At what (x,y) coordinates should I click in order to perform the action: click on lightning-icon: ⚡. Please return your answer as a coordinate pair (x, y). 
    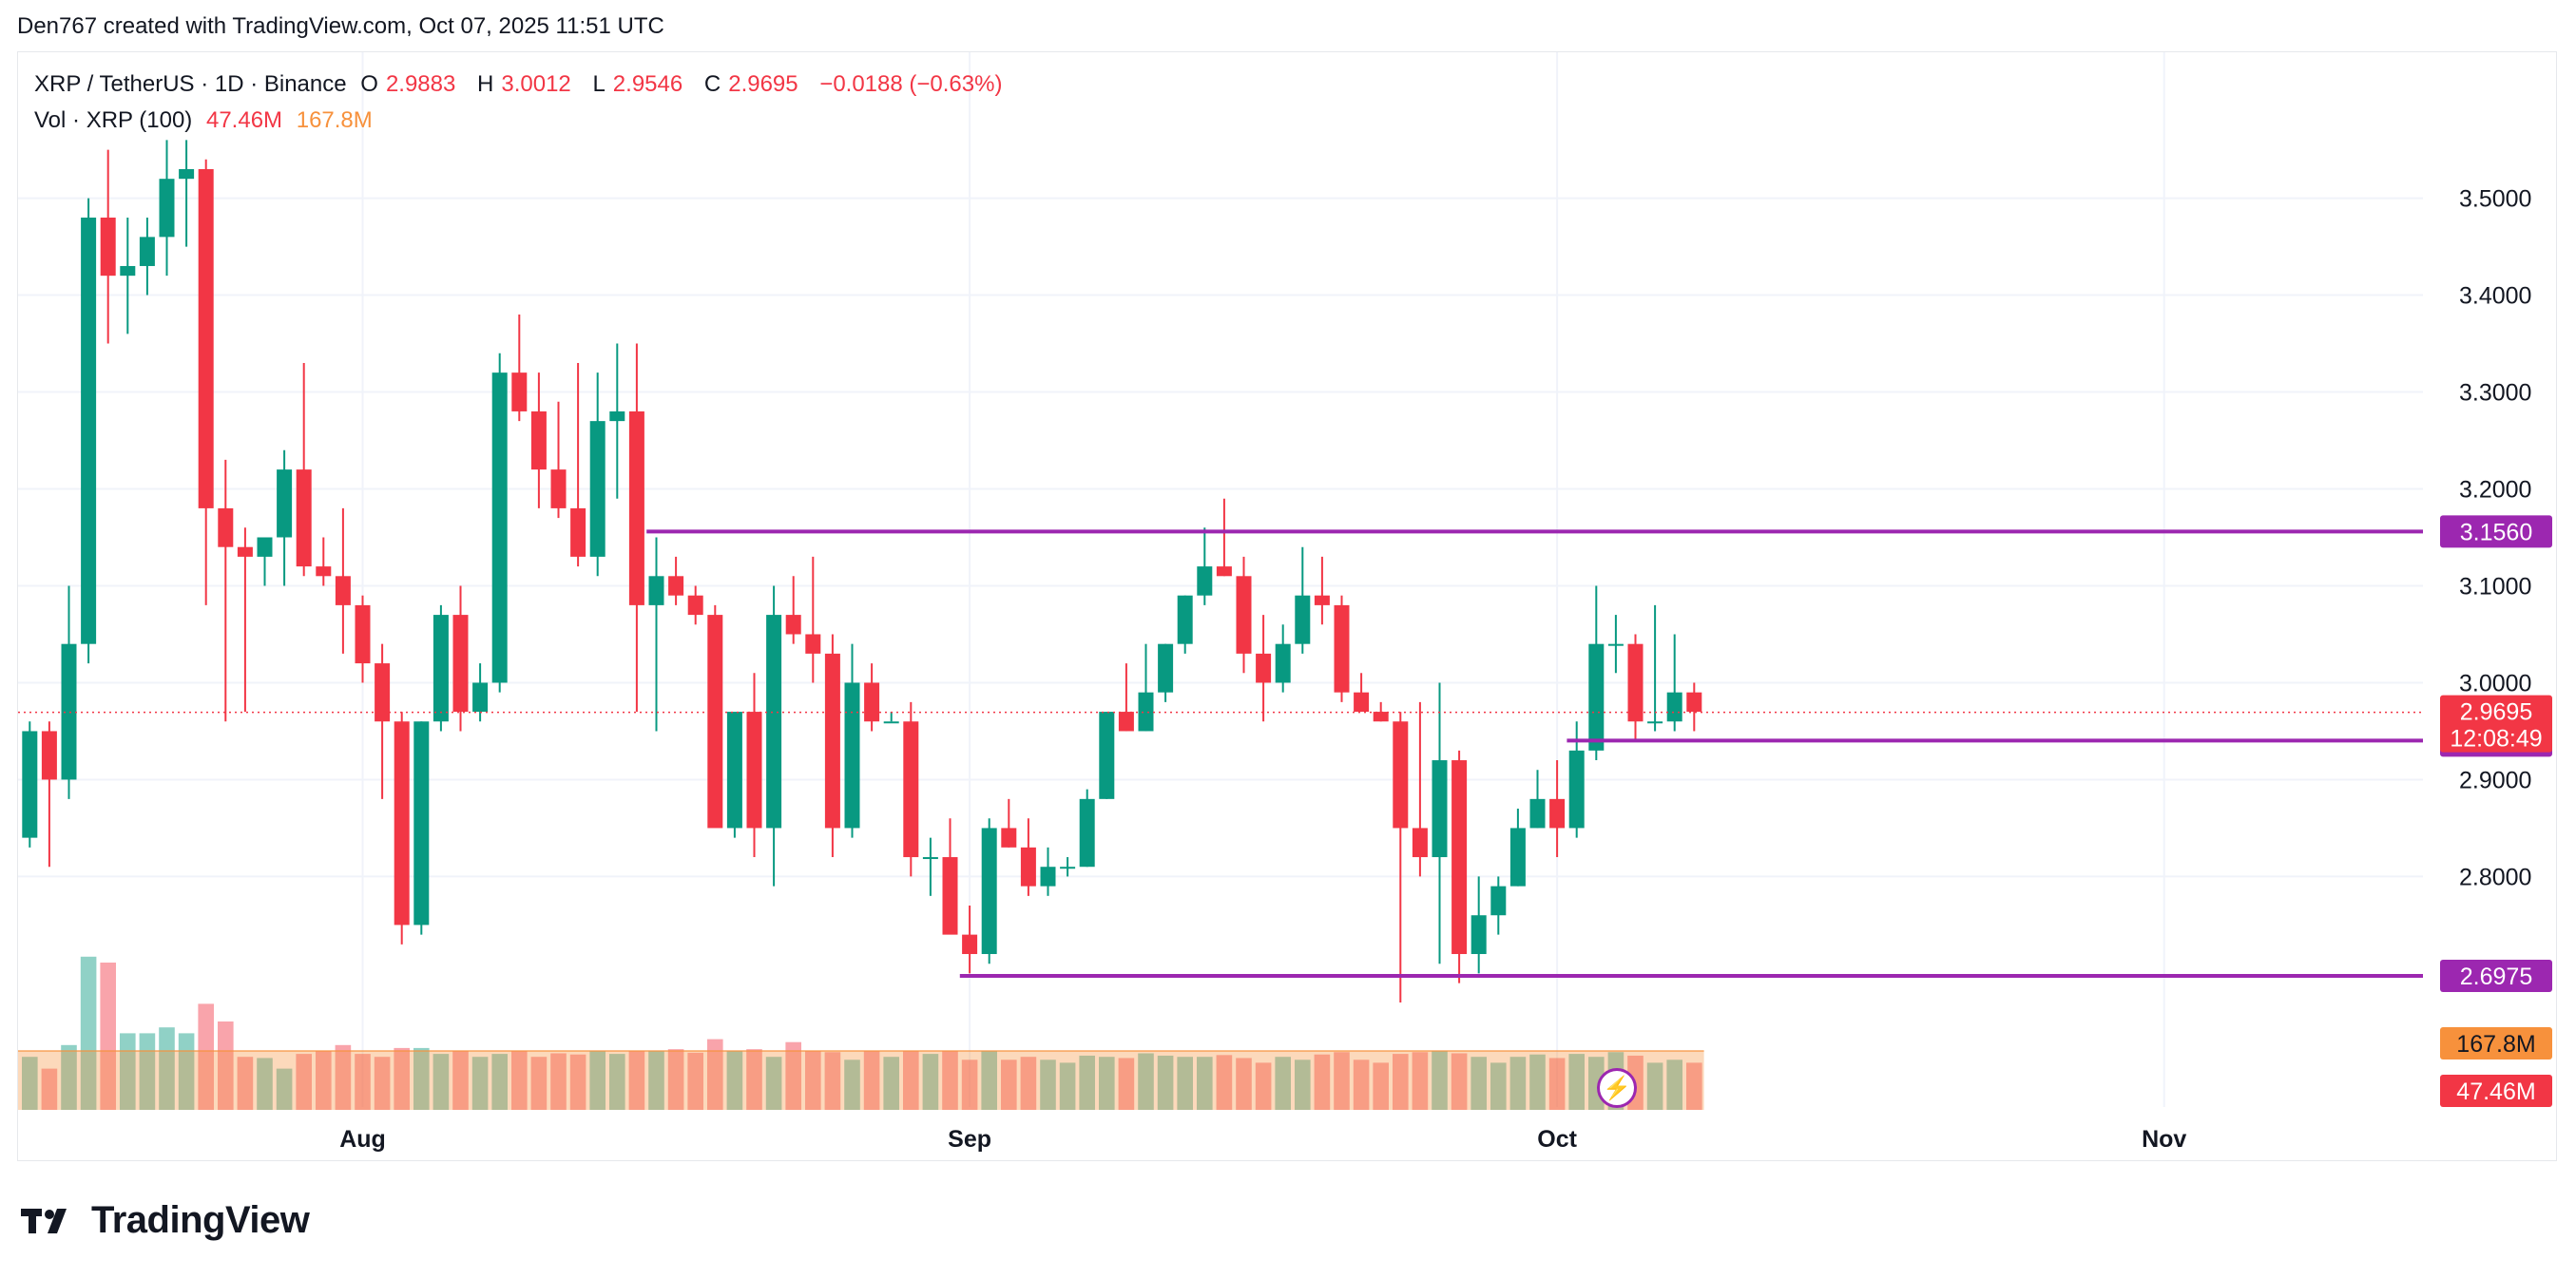
    Looking at the image, I should click on (1617, 1088).